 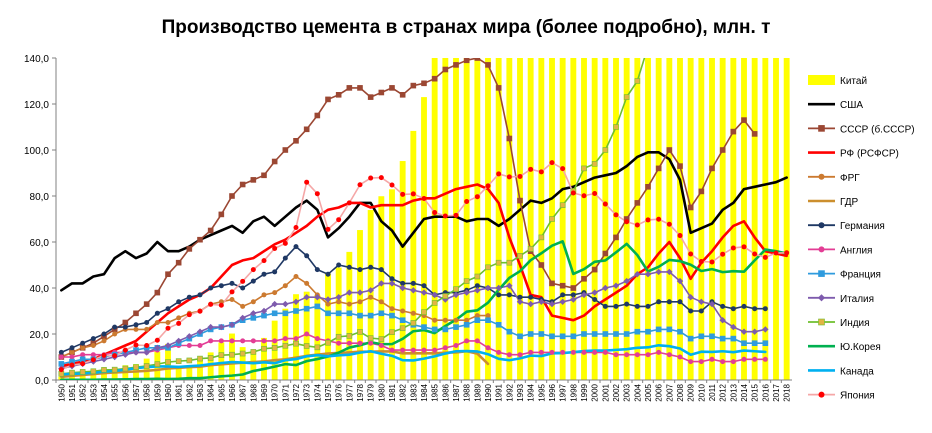 What do you see at coordinates (541, 219) in the screenshot?
I see `bar-china-1995` at bounding box center [541, 219].